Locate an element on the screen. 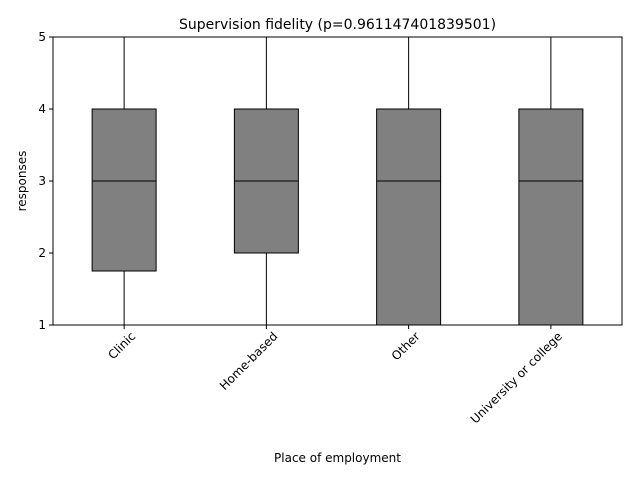  x-tick-label: Other is located at coordinates (406, 346).